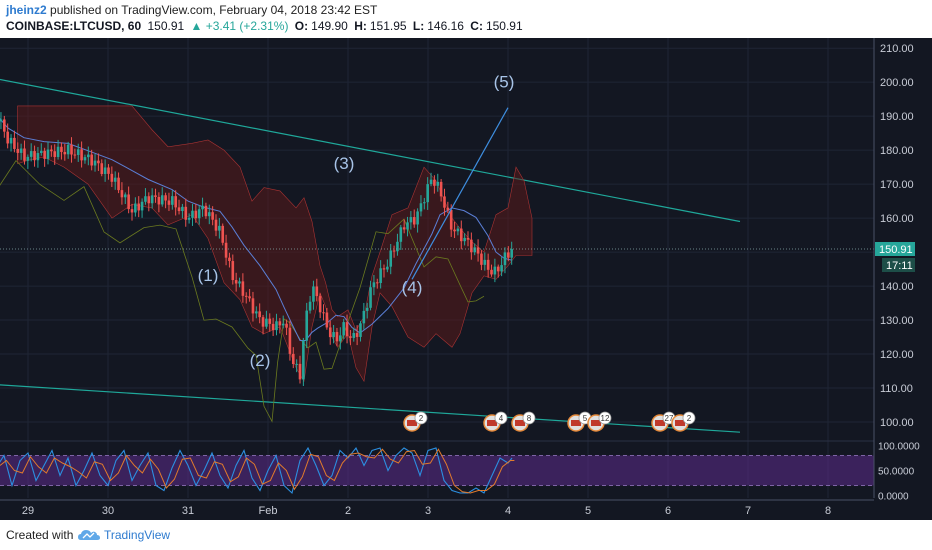 The height and width of the screenshot is (550, 932). I want to click on price-axis, so click(903, 279).